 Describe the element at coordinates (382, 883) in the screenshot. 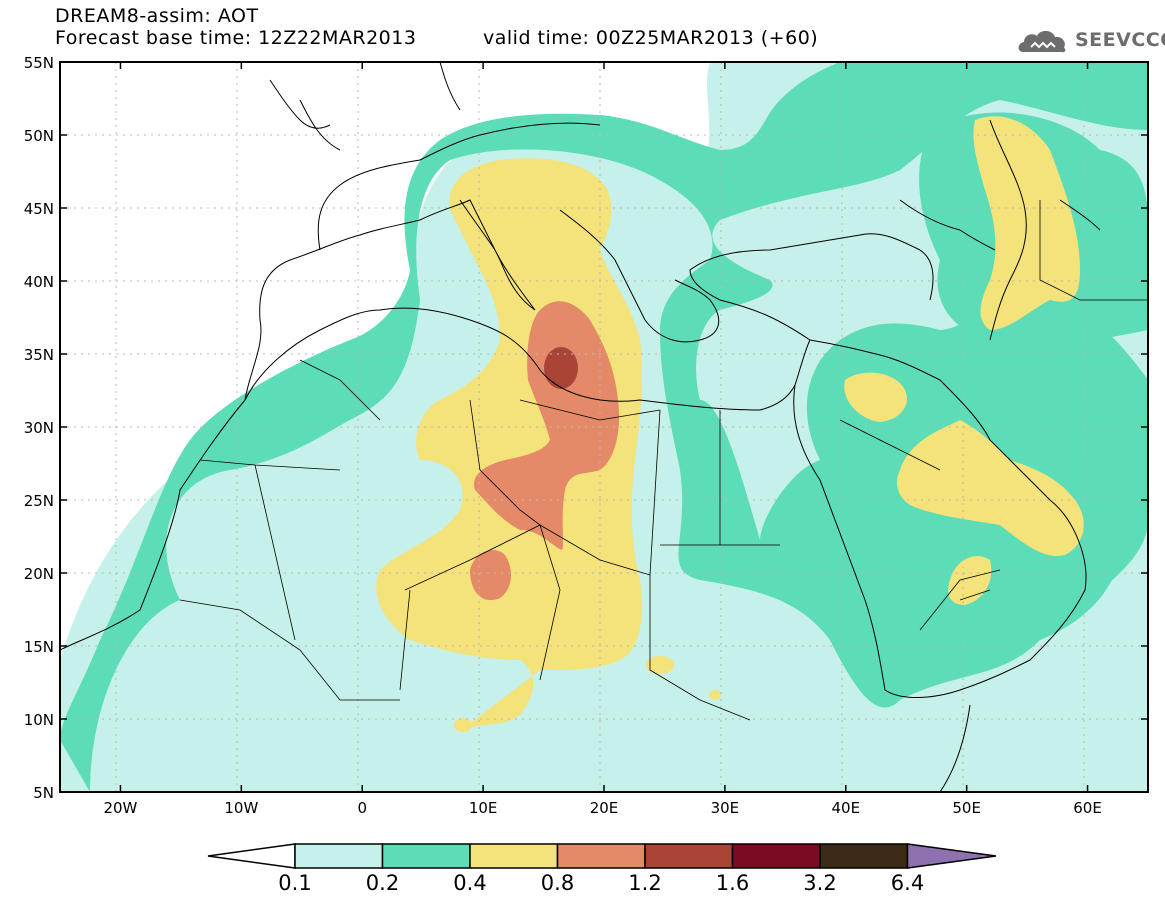

I see `colorbar-level-label: 0.2` at that location.